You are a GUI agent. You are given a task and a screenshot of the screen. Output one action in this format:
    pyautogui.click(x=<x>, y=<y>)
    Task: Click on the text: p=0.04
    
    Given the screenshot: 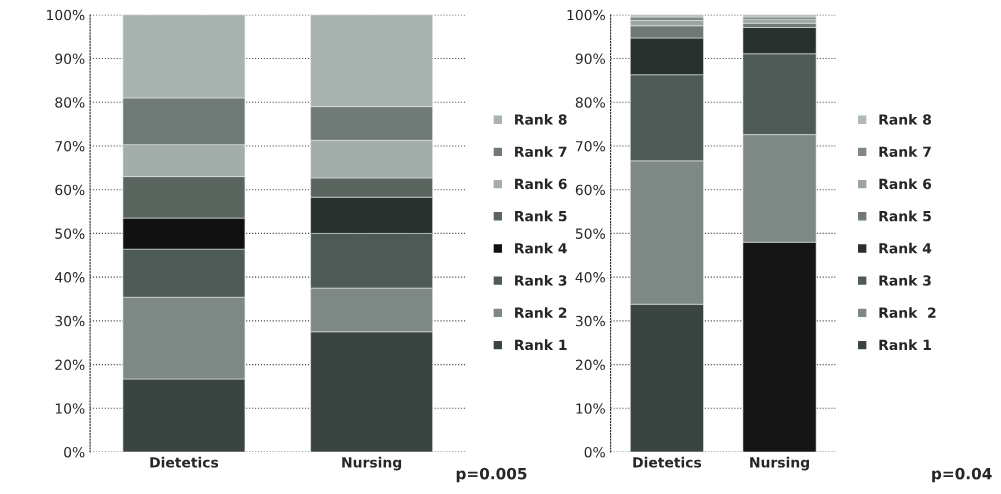 What is the action you would take?
    pyautogui.click(x=962, y=475)
    